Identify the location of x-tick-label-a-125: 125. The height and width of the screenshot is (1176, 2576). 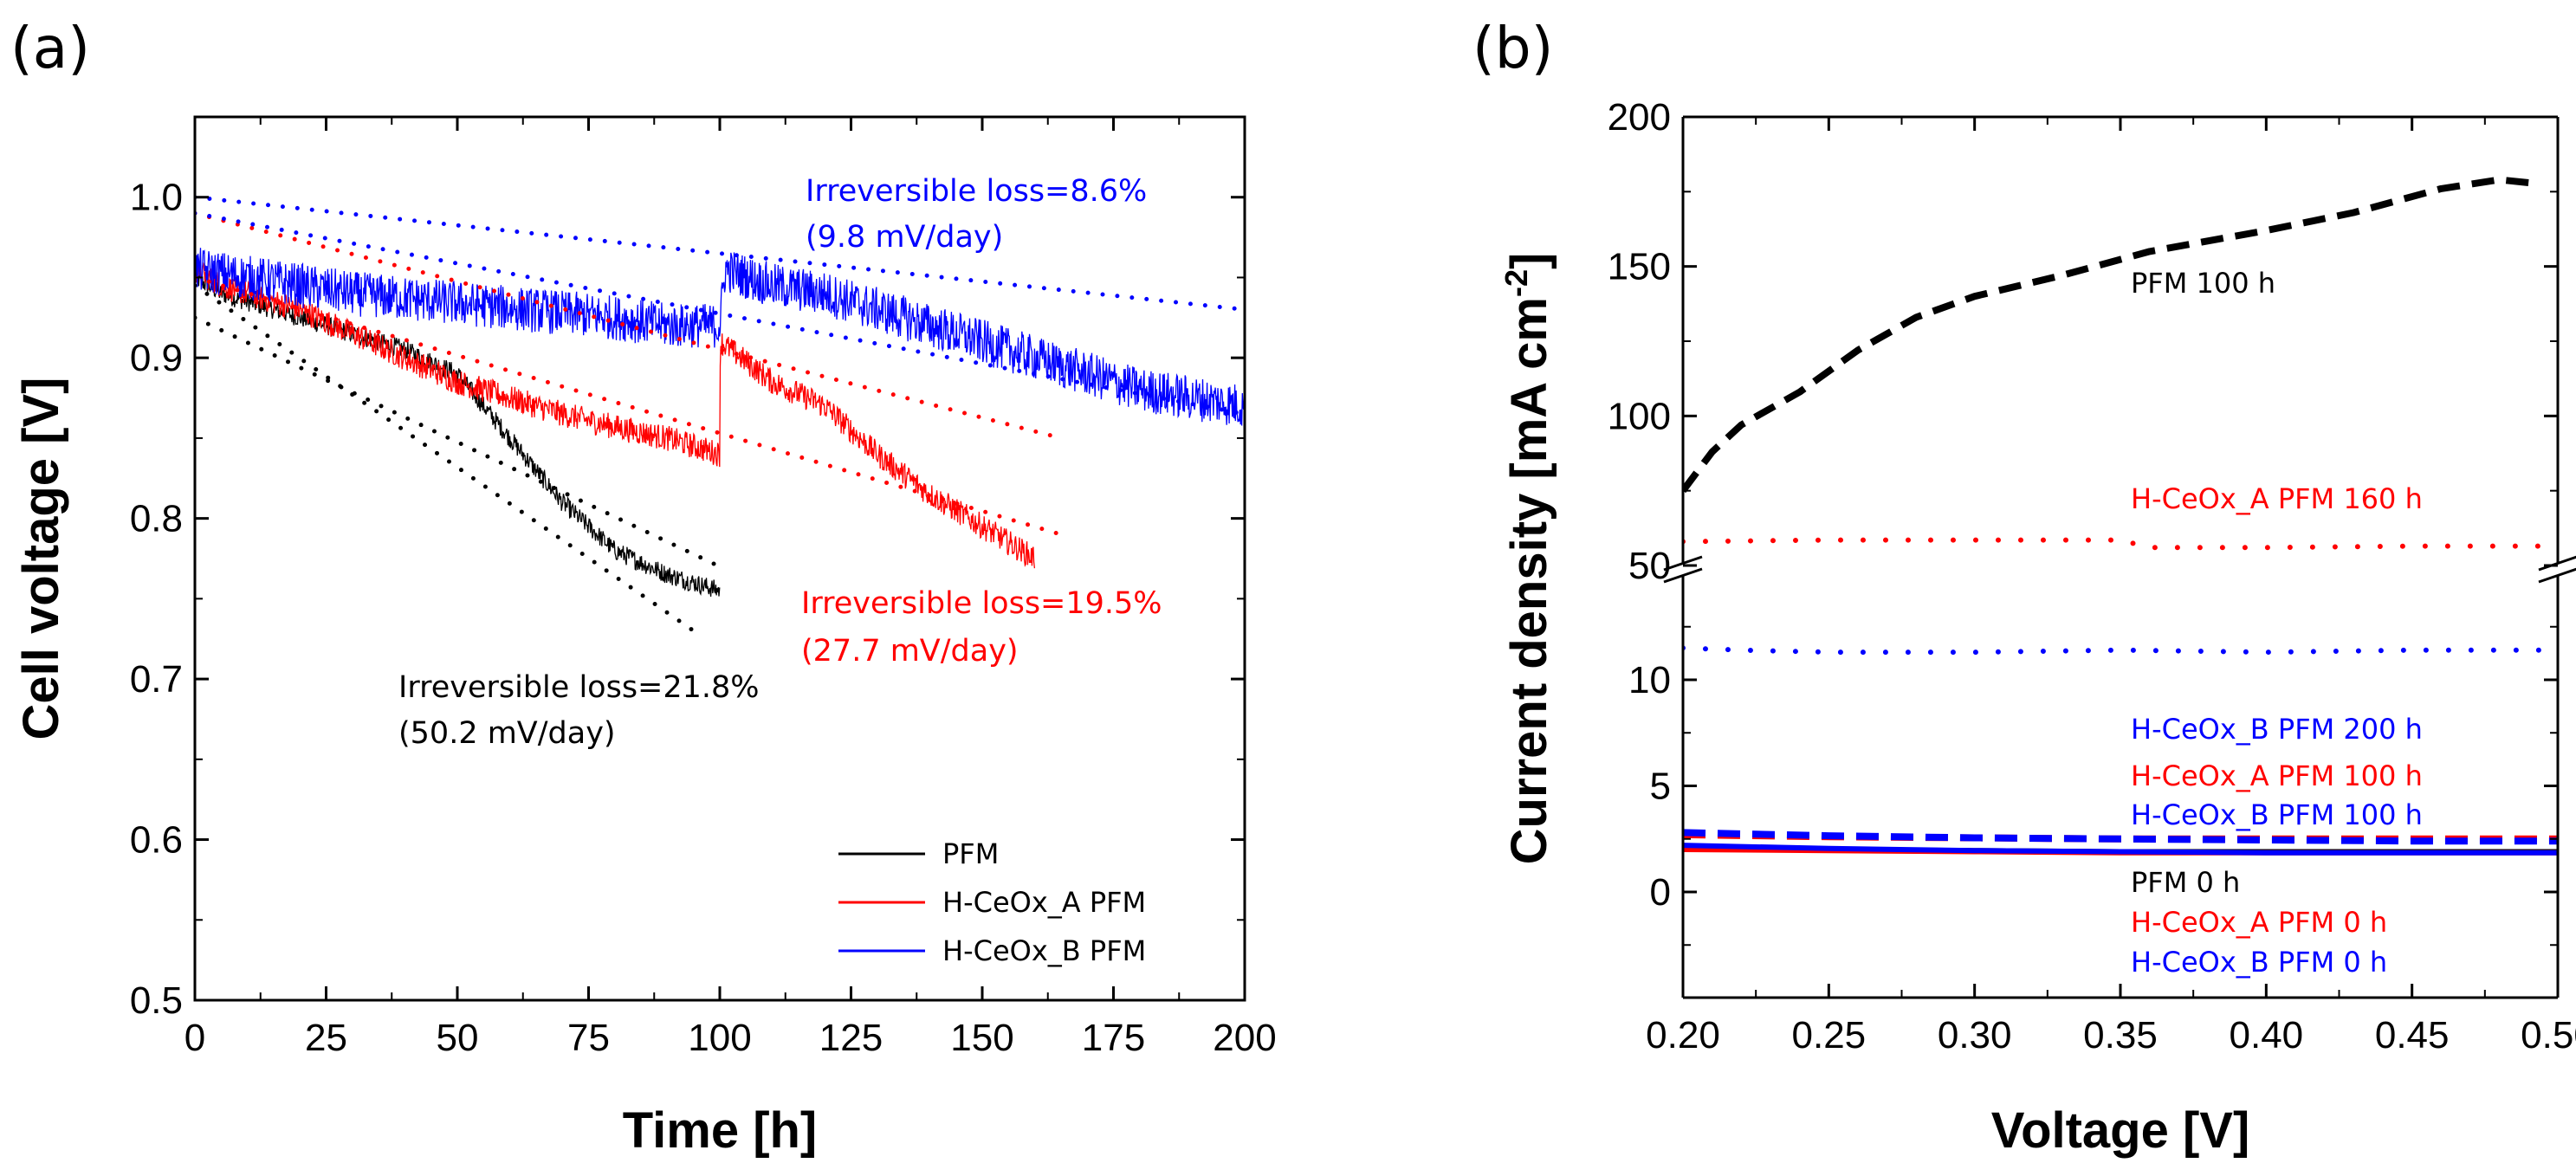
(851, 1038).